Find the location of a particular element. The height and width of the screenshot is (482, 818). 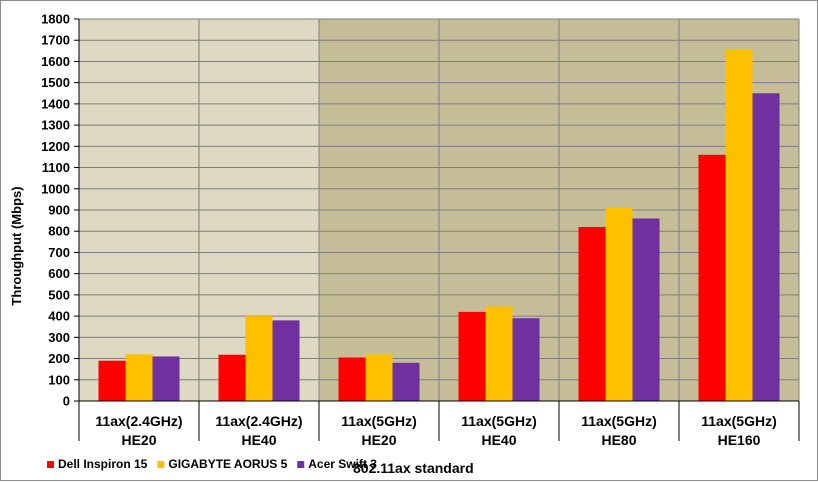

x-axis-label: 802.11ax standard is located at coordinates (413, 468).